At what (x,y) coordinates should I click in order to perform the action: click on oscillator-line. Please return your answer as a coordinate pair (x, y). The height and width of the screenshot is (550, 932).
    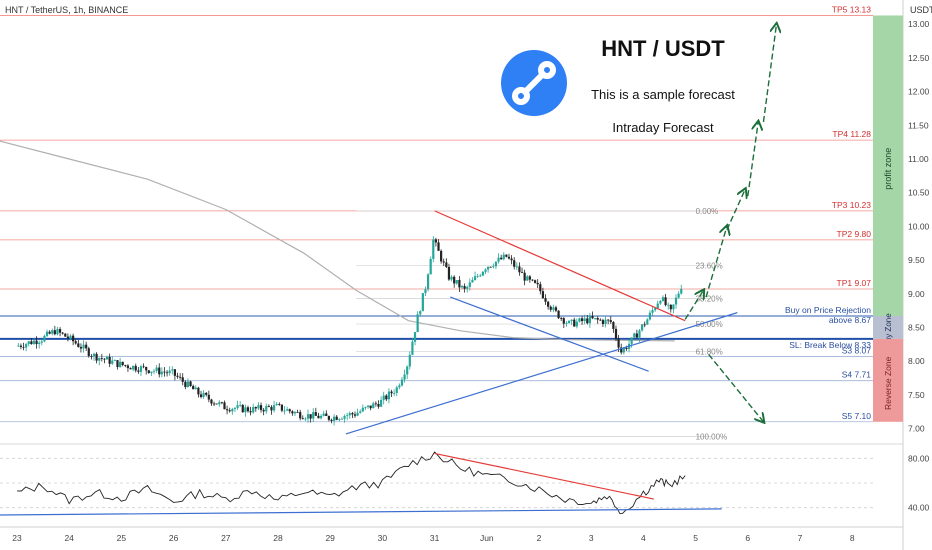
    Looking at the image, I should click on (351, 483).